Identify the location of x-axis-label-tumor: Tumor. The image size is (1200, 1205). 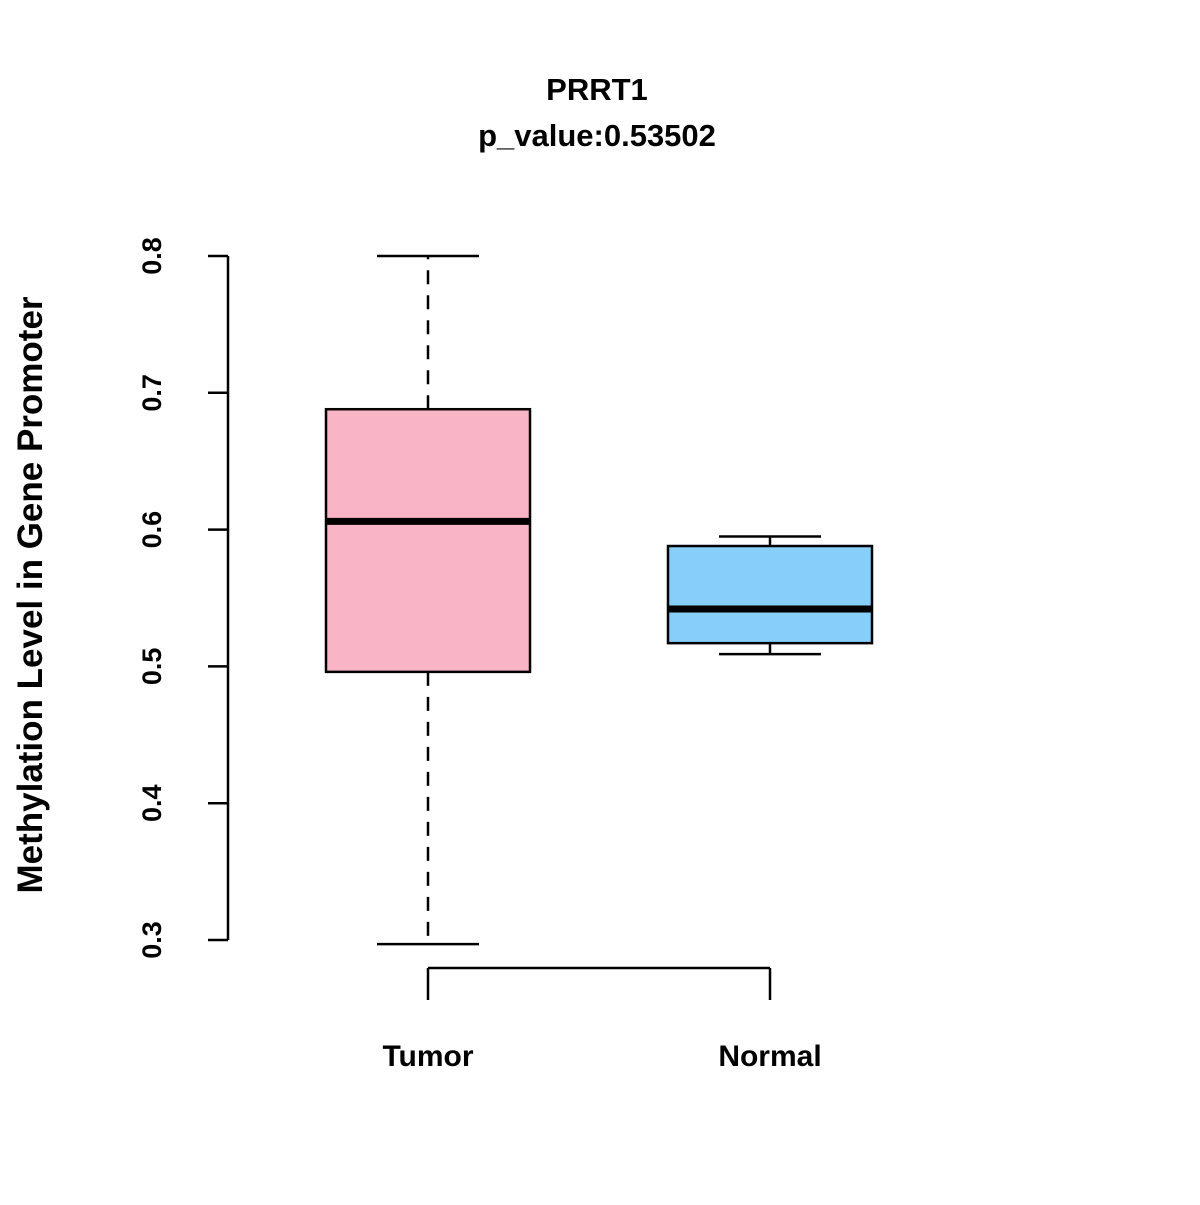
(427, 1056).